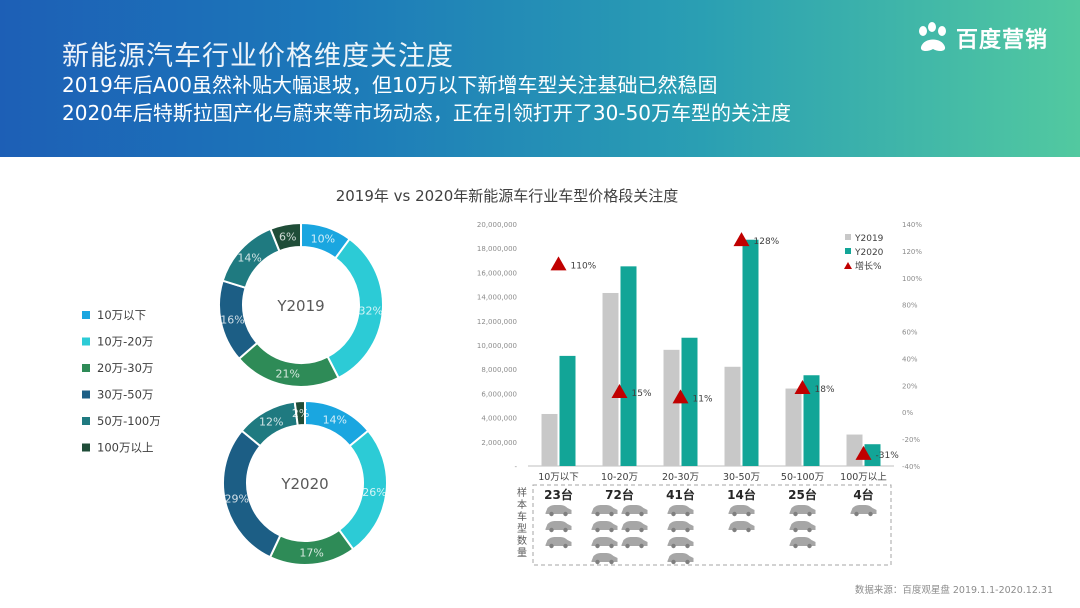 This screenshot has height=608, width=1080. Describe the element at coordinates (507, 196) in the screenshot. I see `bar-chart-title: 2019年 vs 2020年新能源车行业车型价格段关注度` at that location.